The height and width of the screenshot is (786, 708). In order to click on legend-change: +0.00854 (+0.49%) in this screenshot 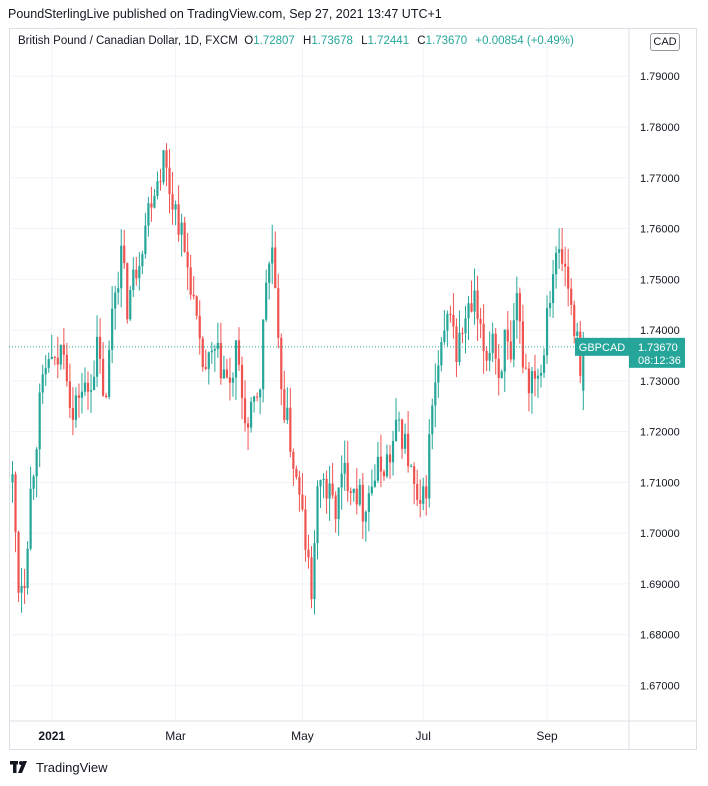, I will do `click(524, 41)`.